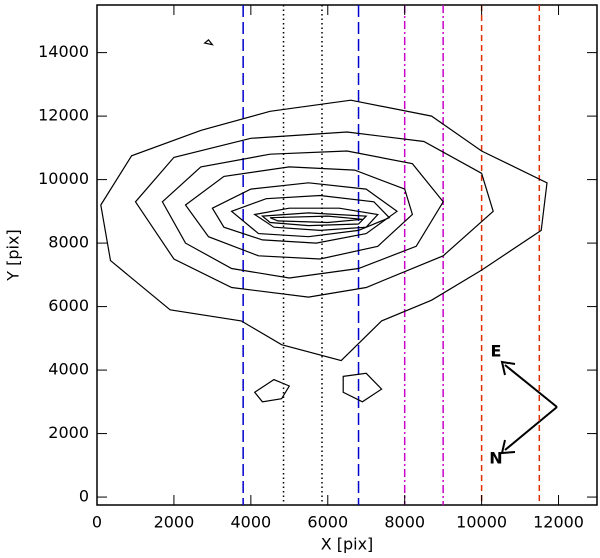 The height and width of the screenshot is (558, 600). Describe the element at coordinates (63, 115) in the screenshot. I see `y-tick-label: 12000` at that location.